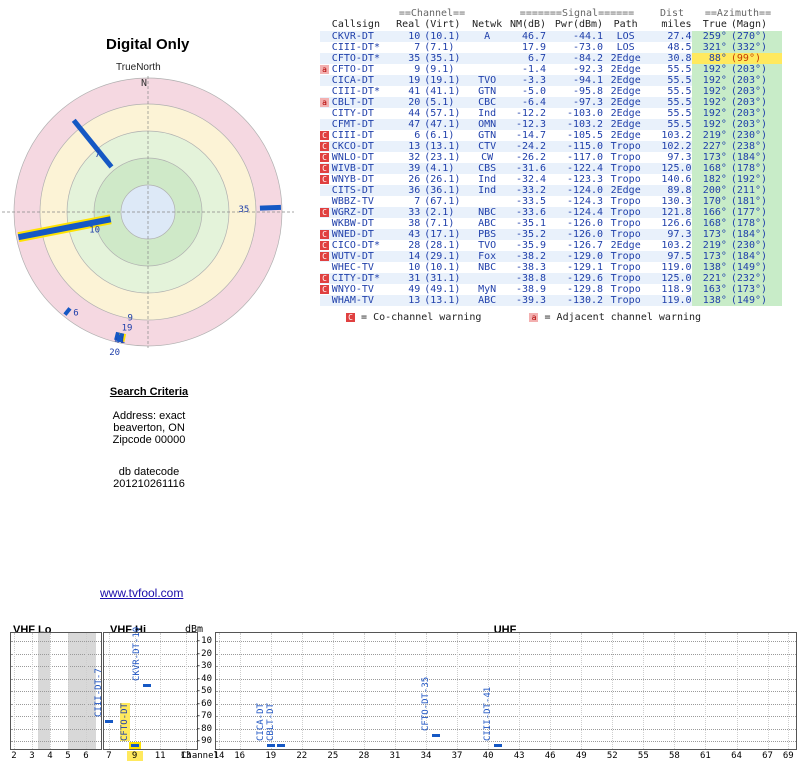 This screenshot has height=768, width=800. What do you see at coordinates (487, 124) in the screenshot?
I see `network: OMN` at bounding box center [487, 124].